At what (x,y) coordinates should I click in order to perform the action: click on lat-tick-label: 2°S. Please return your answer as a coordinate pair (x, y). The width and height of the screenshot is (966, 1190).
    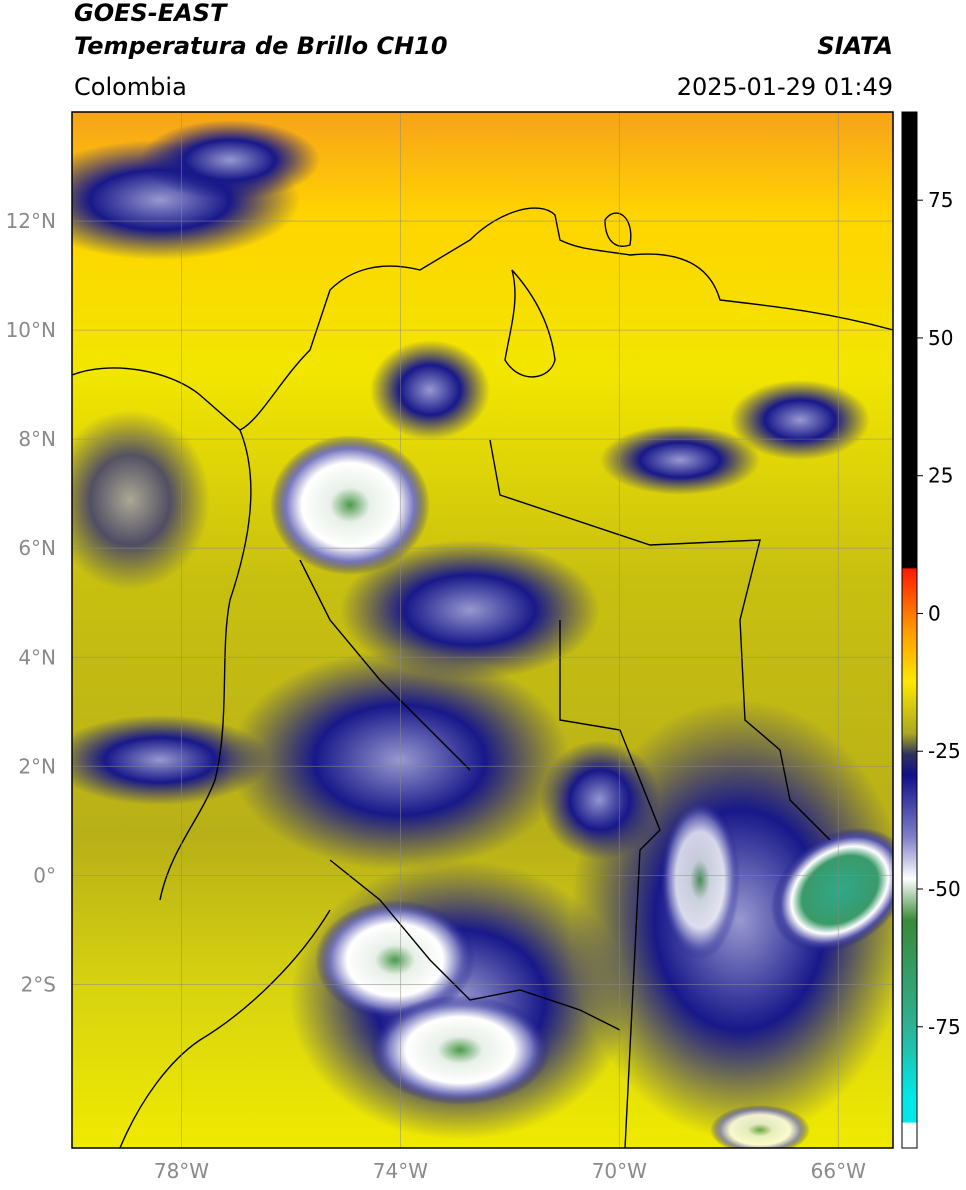
    Looking at the image, I should click on (38, 984).